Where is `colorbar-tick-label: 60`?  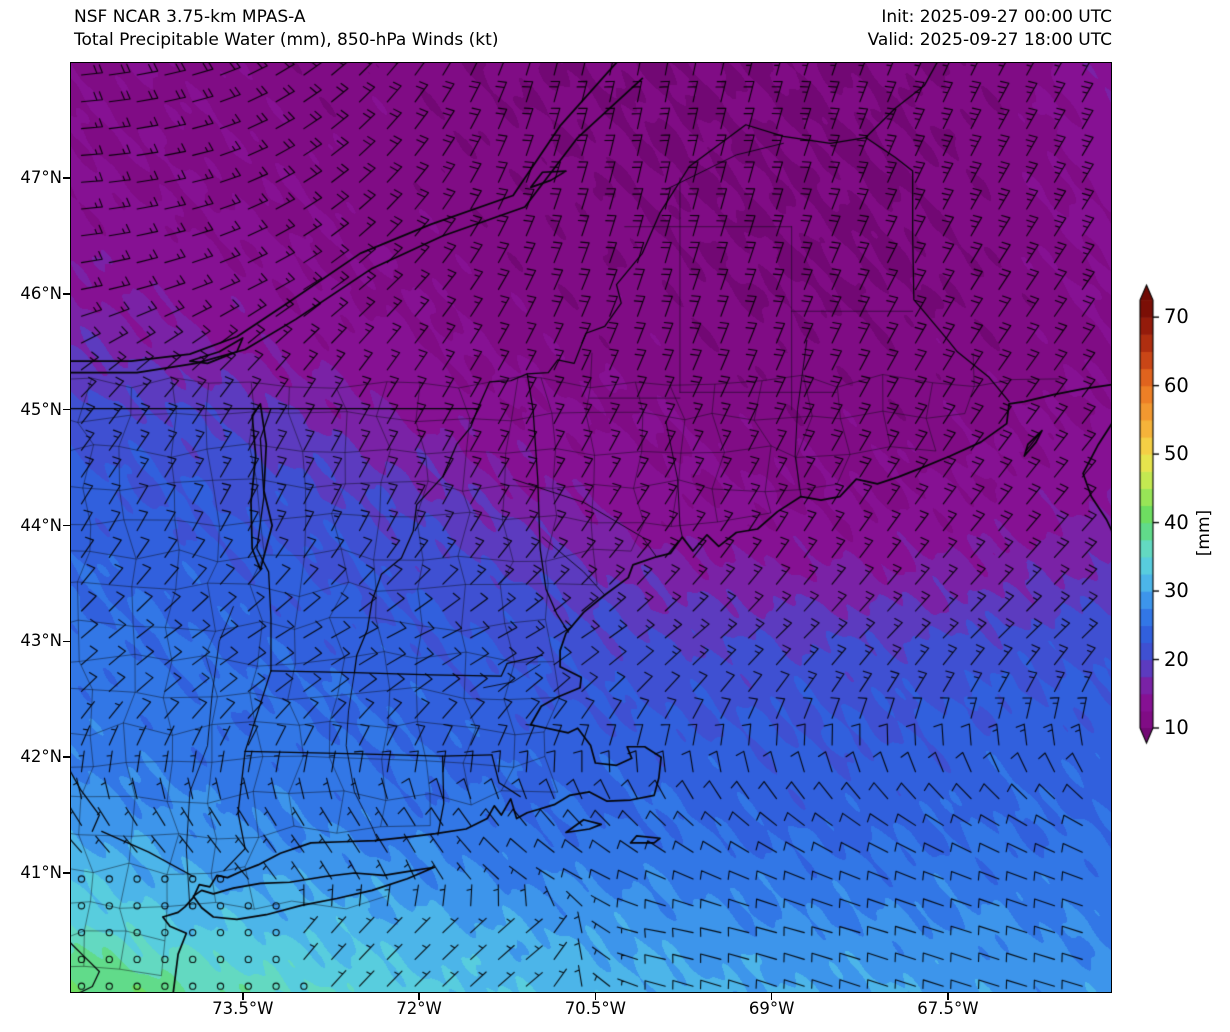
colorbar-tick-label: 60 is located at coordinates (1176, 385).